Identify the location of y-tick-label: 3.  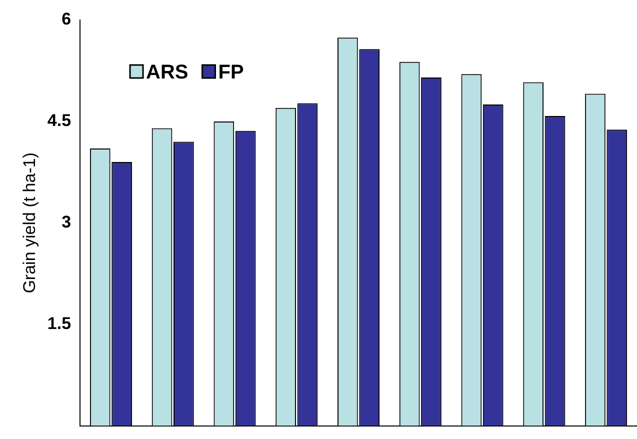
(67, 222).